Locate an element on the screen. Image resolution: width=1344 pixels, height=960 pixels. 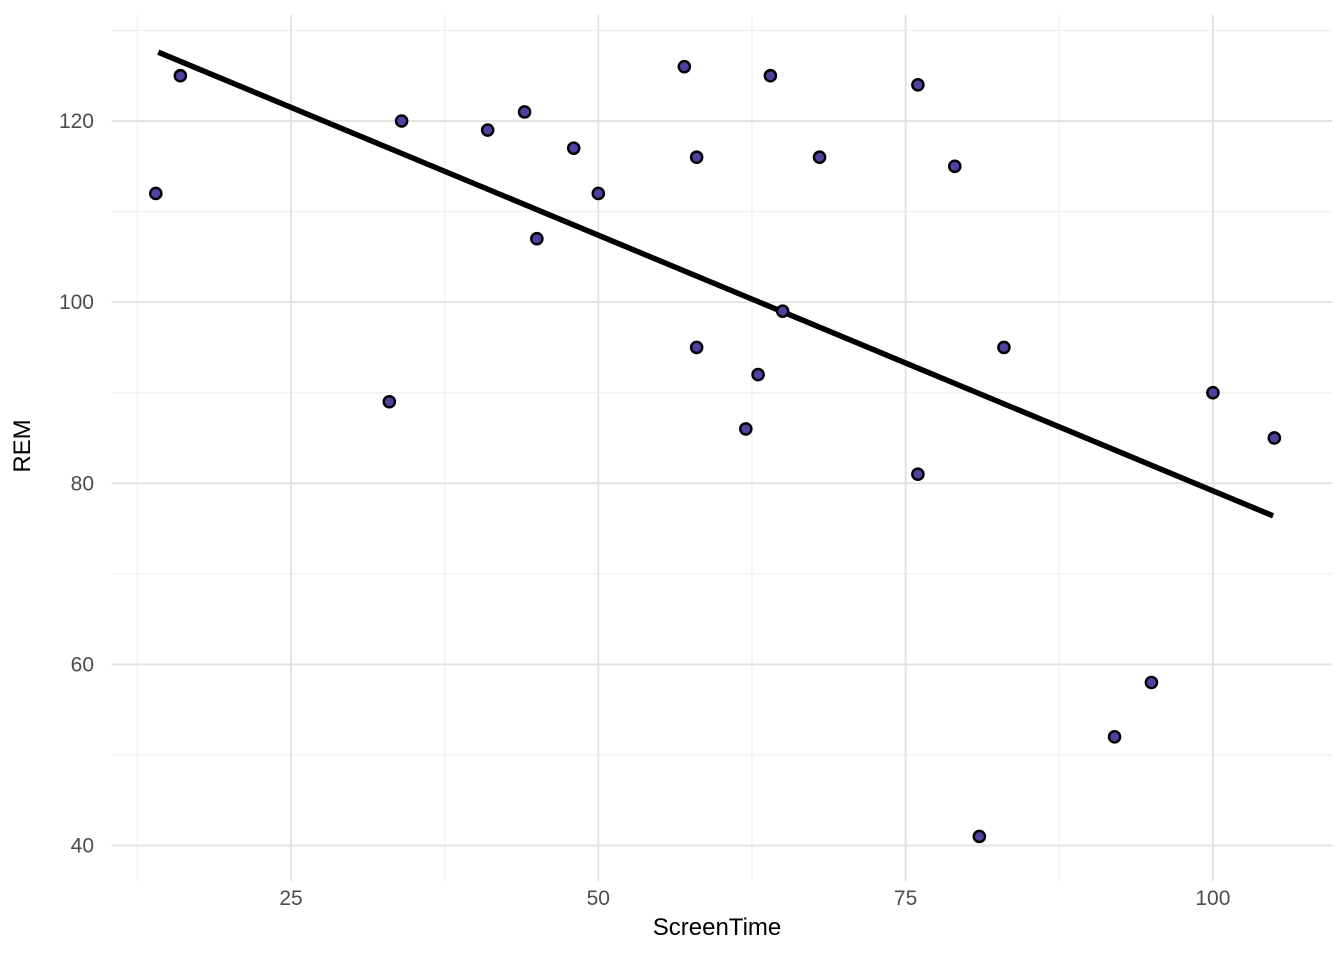
y-tick-label: 40 is located at coordinates (82, 846).